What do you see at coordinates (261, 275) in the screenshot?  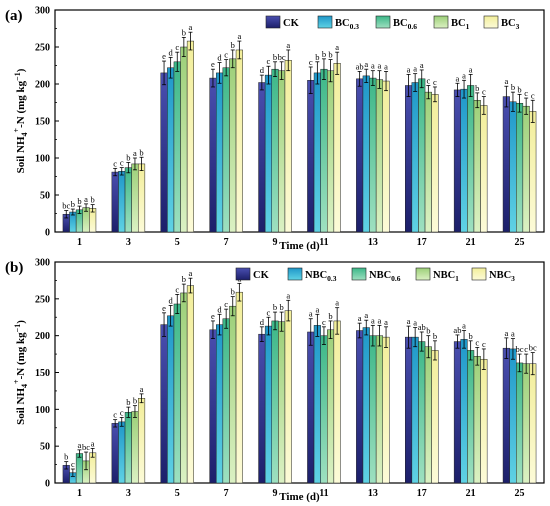 I see `legend-label: CK` at bounding box center [261, 275].